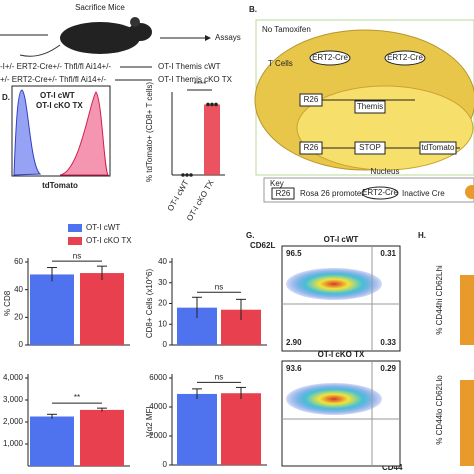  What do you see at coordinates (277, 183) in the screenshot?
I see `key-title: Key` at bounding box center [277, 183].